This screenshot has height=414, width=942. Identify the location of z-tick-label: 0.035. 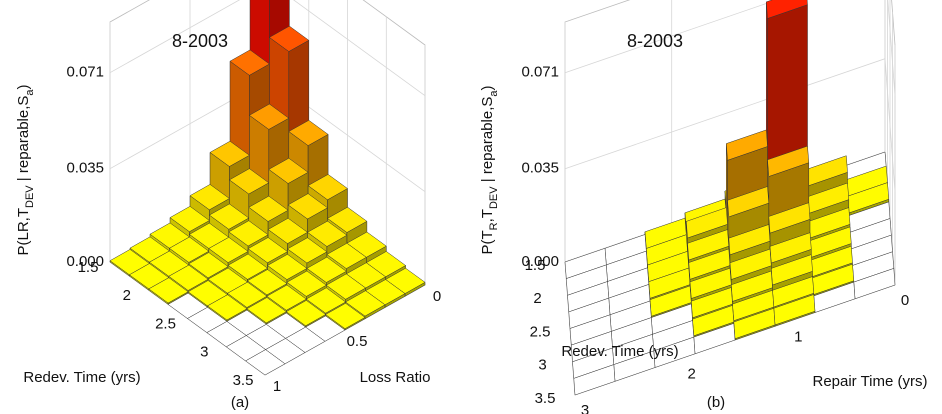
(540, 168).